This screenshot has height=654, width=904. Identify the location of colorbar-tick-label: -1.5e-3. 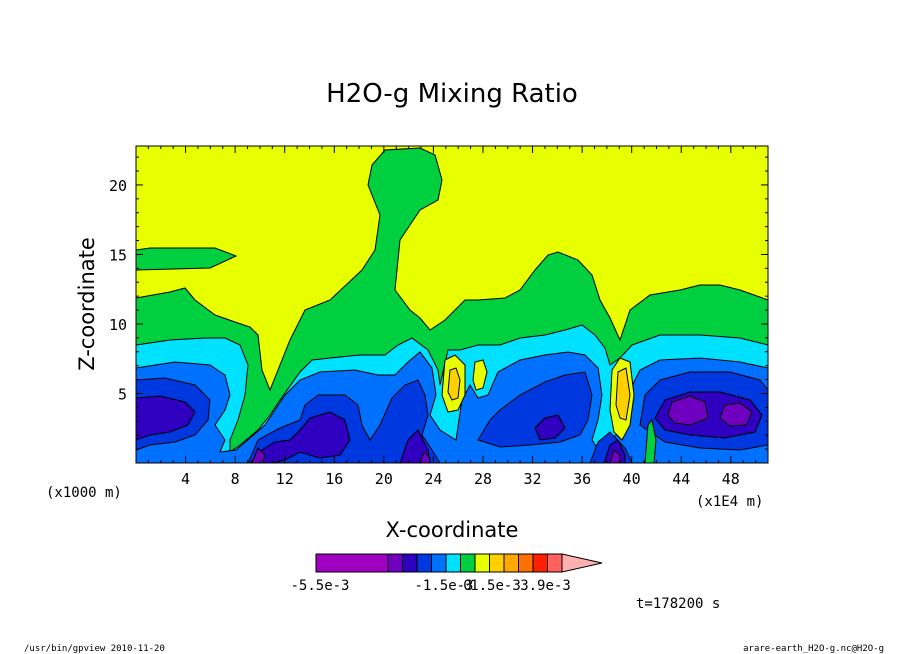
(443, 586).